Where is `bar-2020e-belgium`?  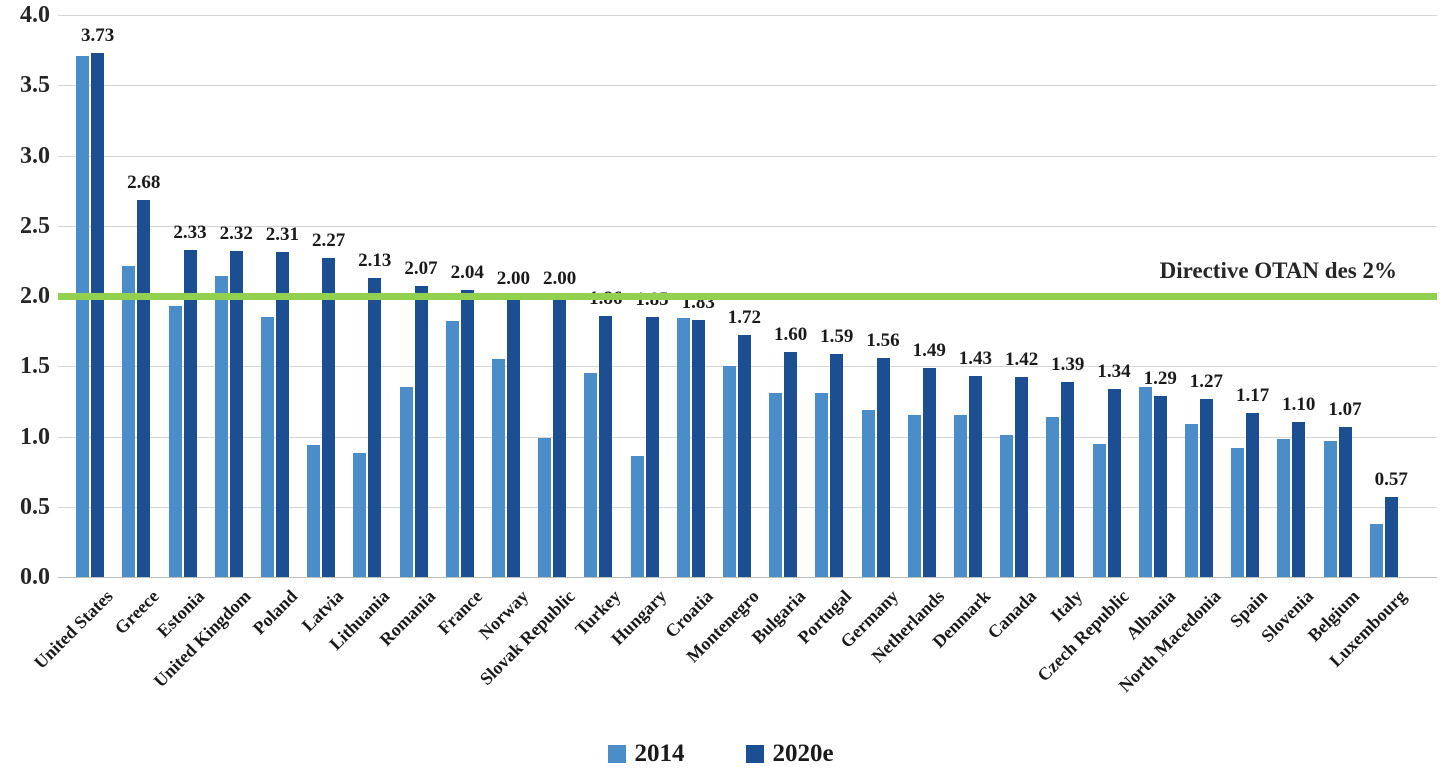
bar-2020e-belgium is located at coordinates (1345, 501).